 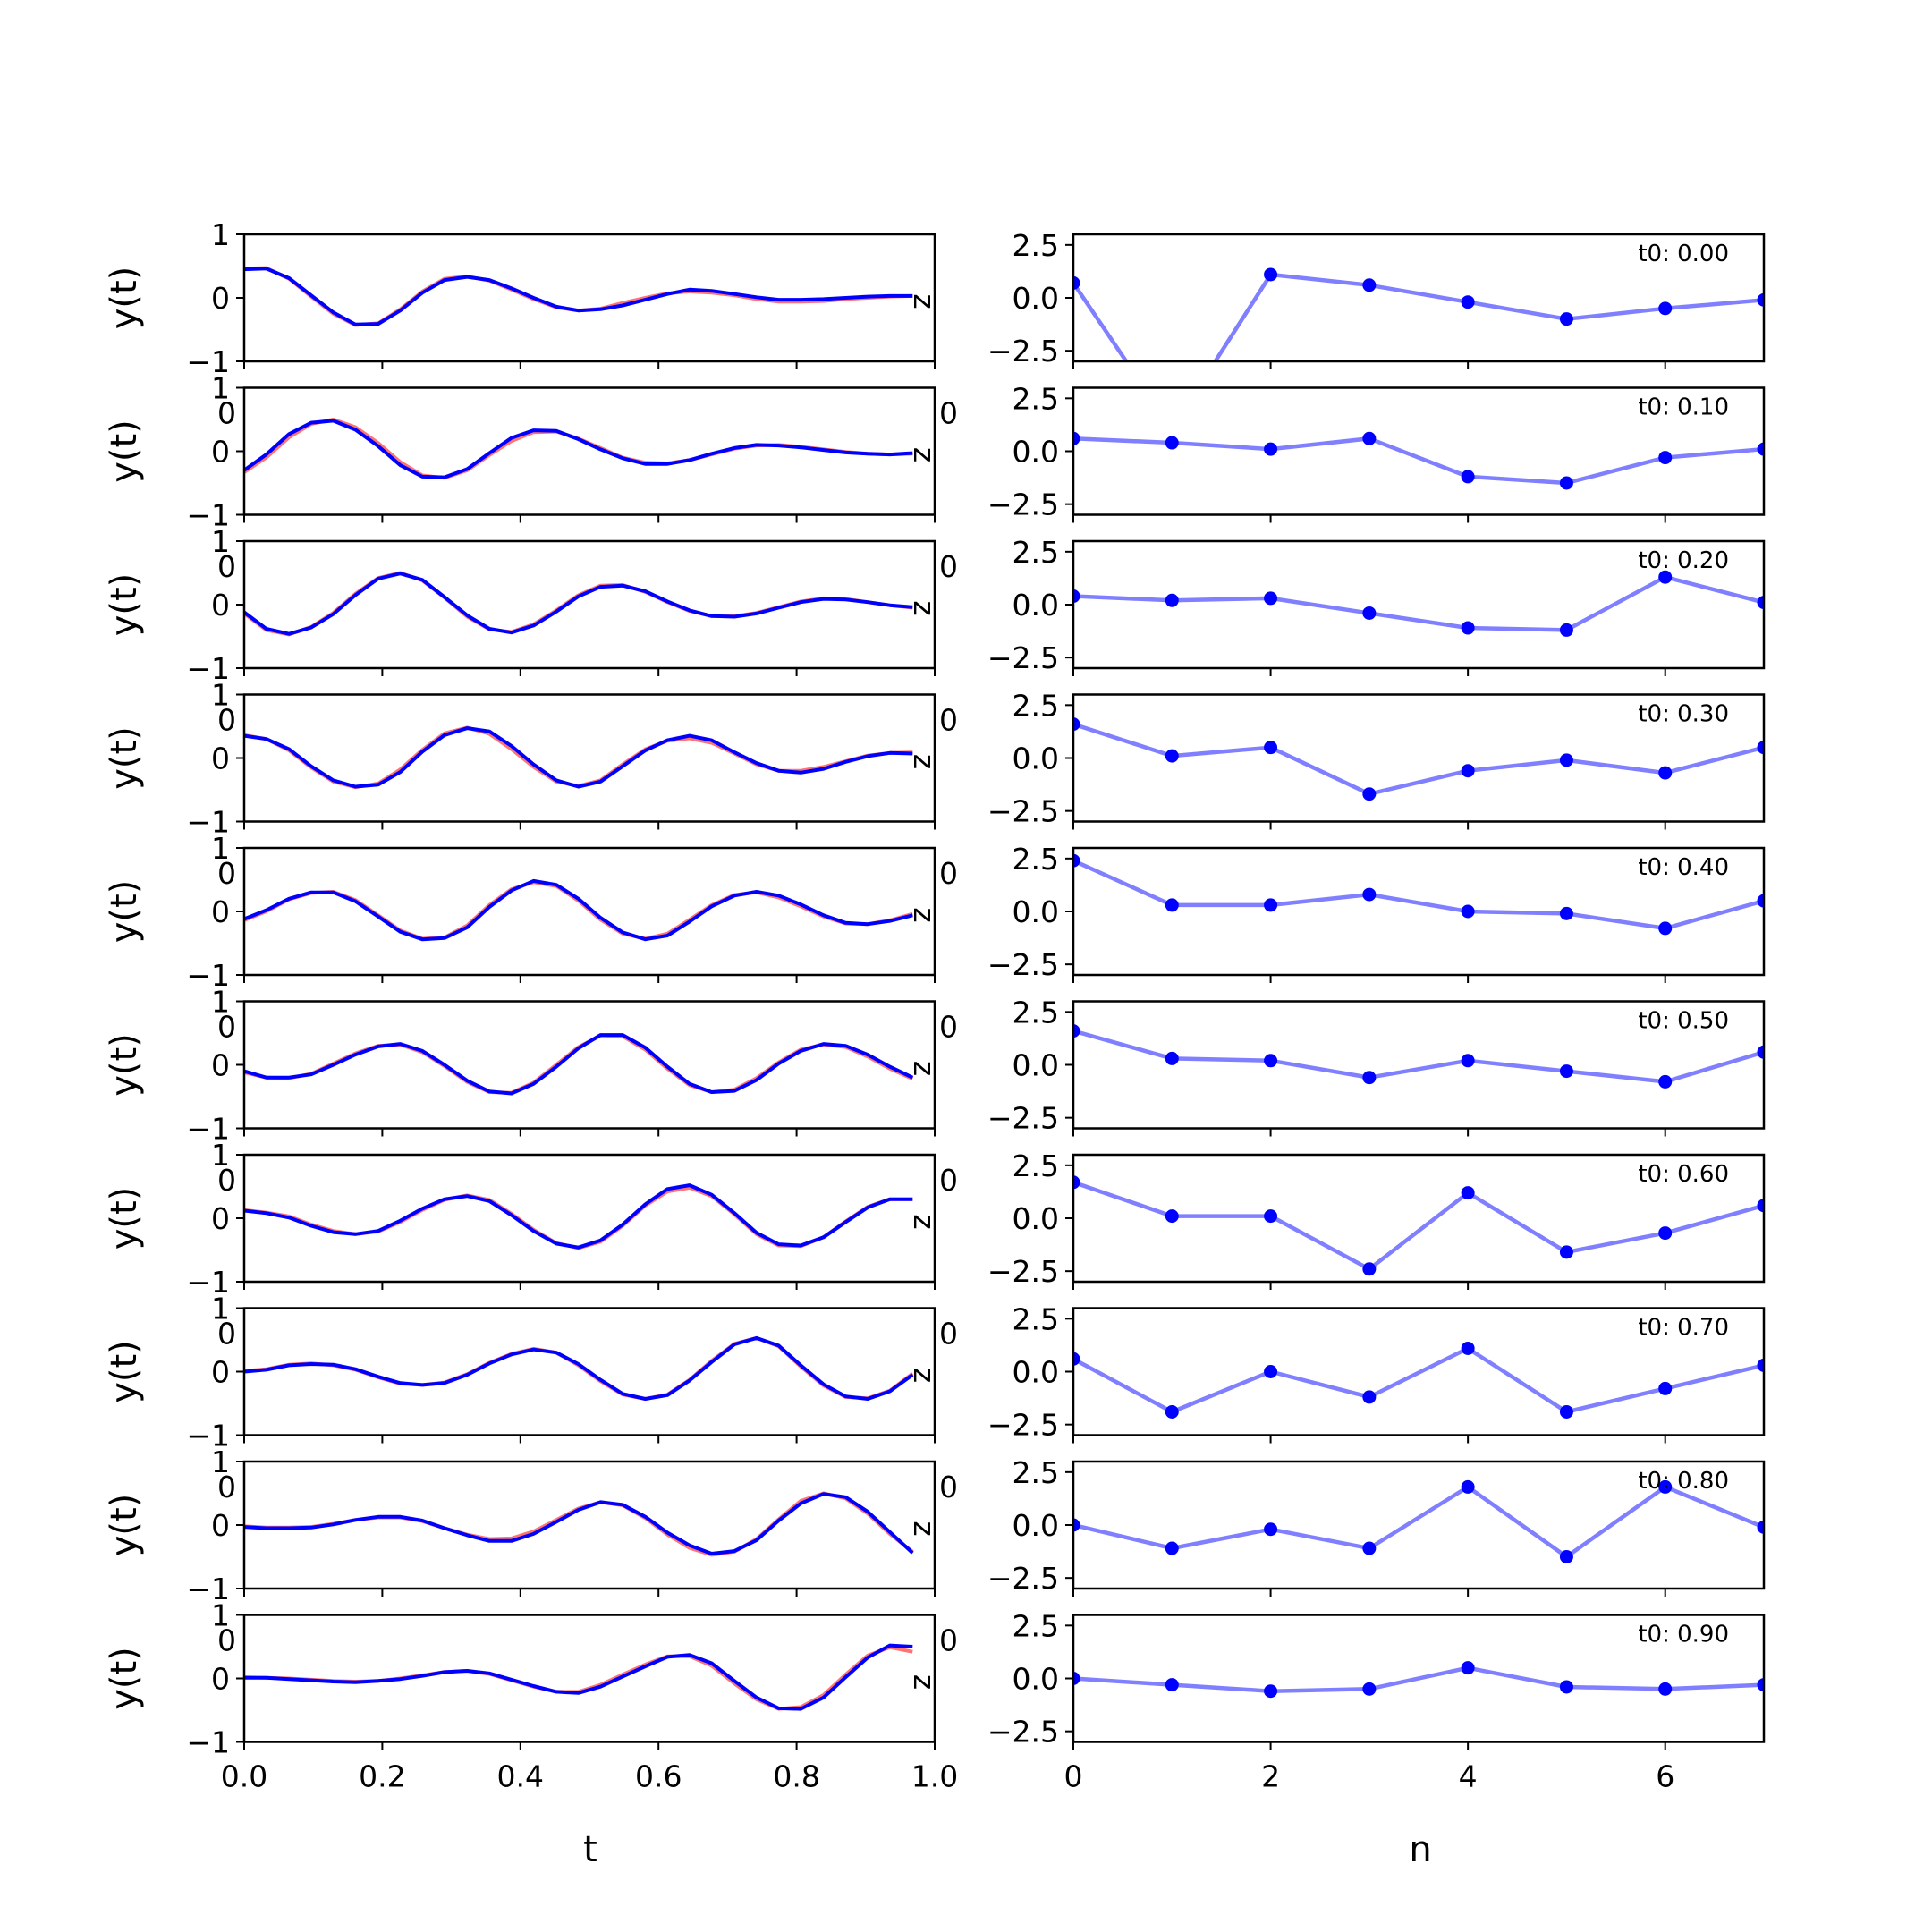 I want to click on right-x-tick-label: 0, so click(x=1073, y=1776).